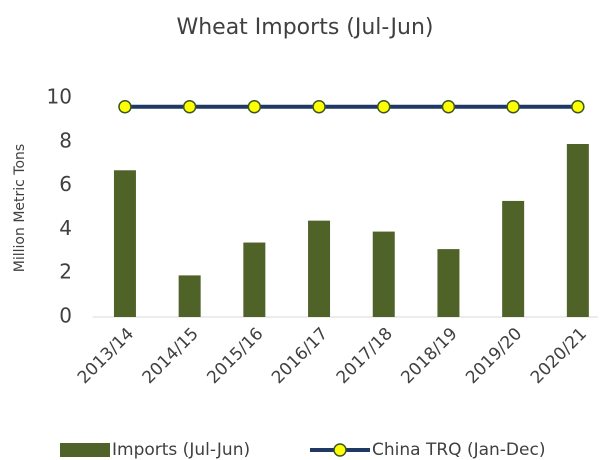  What do you see at coordinates (429, 356) in the screenshot?
I see `x-tick-label: 2018/19` at bounding box center [429, 356].